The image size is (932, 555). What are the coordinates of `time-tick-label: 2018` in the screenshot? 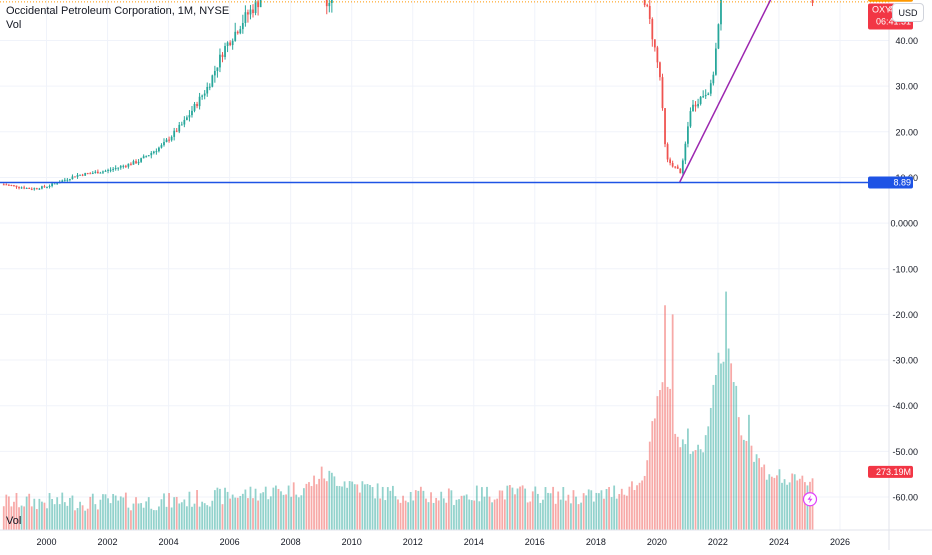 It's located at (596, 542).